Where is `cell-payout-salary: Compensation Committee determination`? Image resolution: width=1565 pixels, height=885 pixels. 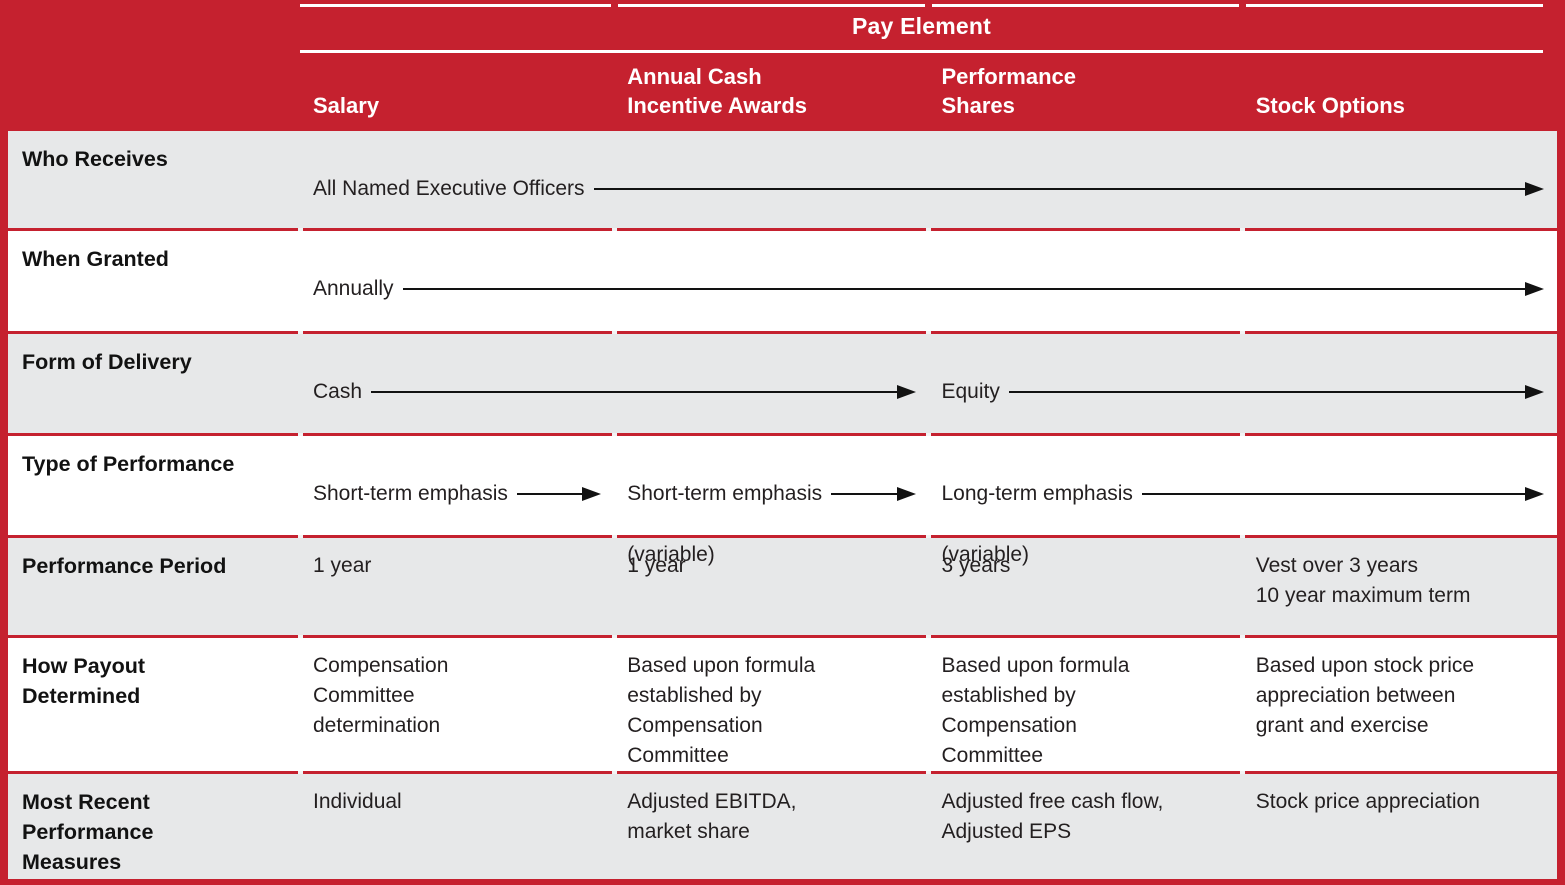 cell-payout-salary: Compensation Committee determination is located at coordinates (381, 696).